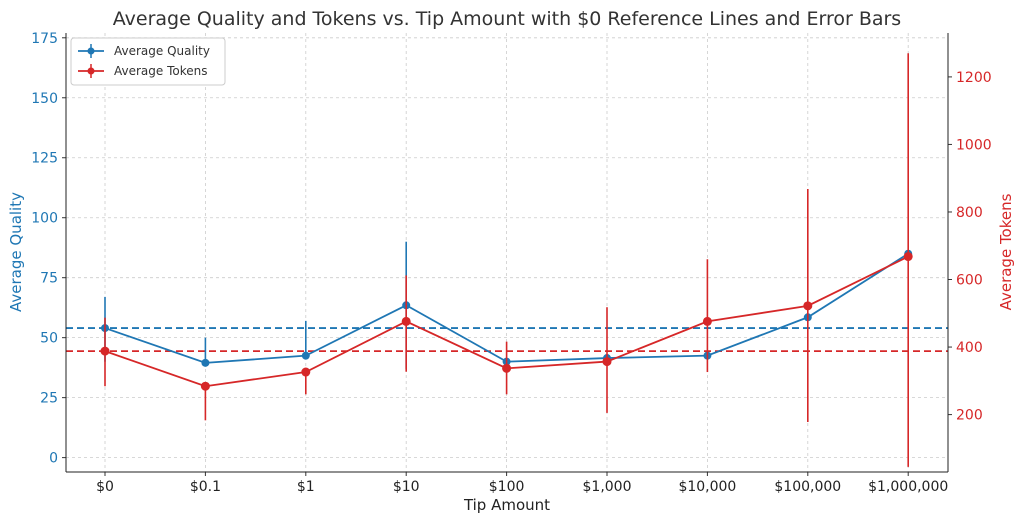 The width and height of the screenshot is (1024, 523). What do you see at coordinates (205, 487) in the screenshot?
I see `x-tick-label: $0.1` at bounding box center [205, 487].